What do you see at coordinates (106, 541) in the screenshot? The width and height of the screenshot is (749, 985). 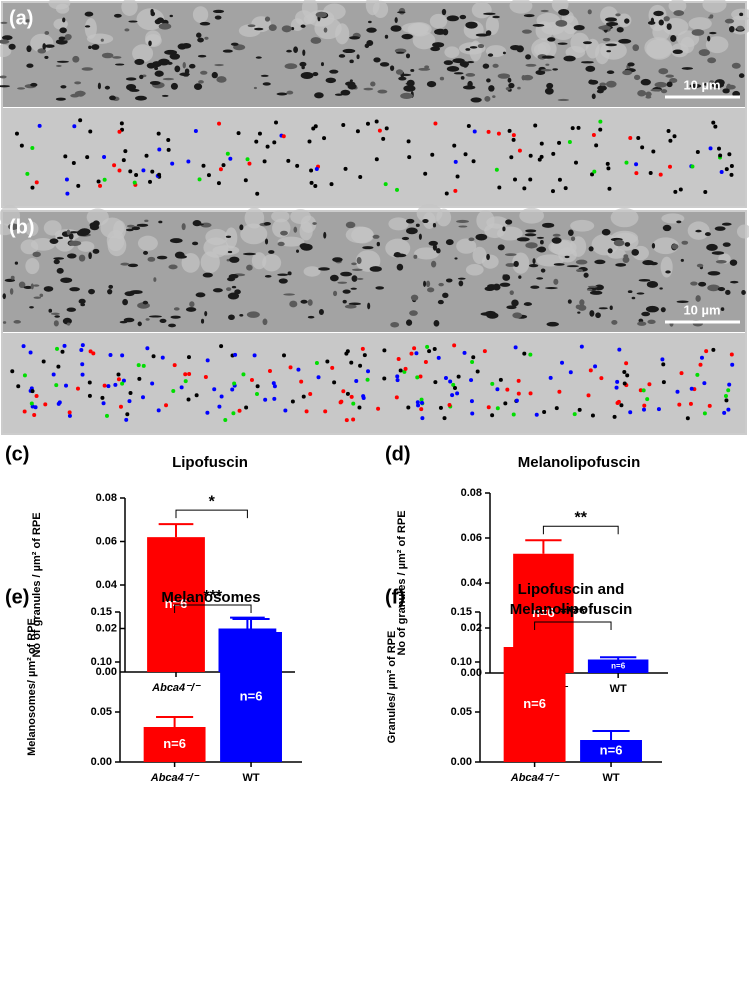 I see `y-tick-label: 0.06` at bounding box center [106, 541].